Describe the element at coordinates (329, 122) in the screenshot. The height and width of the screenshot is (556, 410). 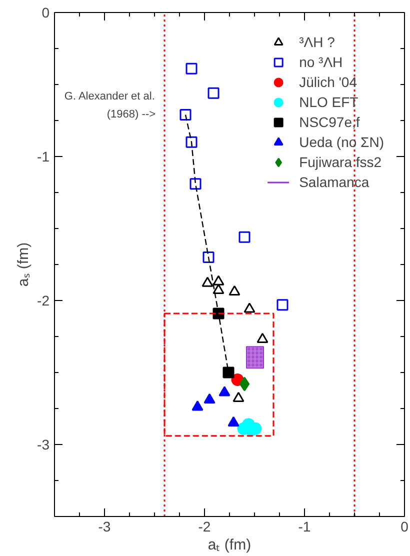
I see `legend-label: NSC97e,f` at that location.